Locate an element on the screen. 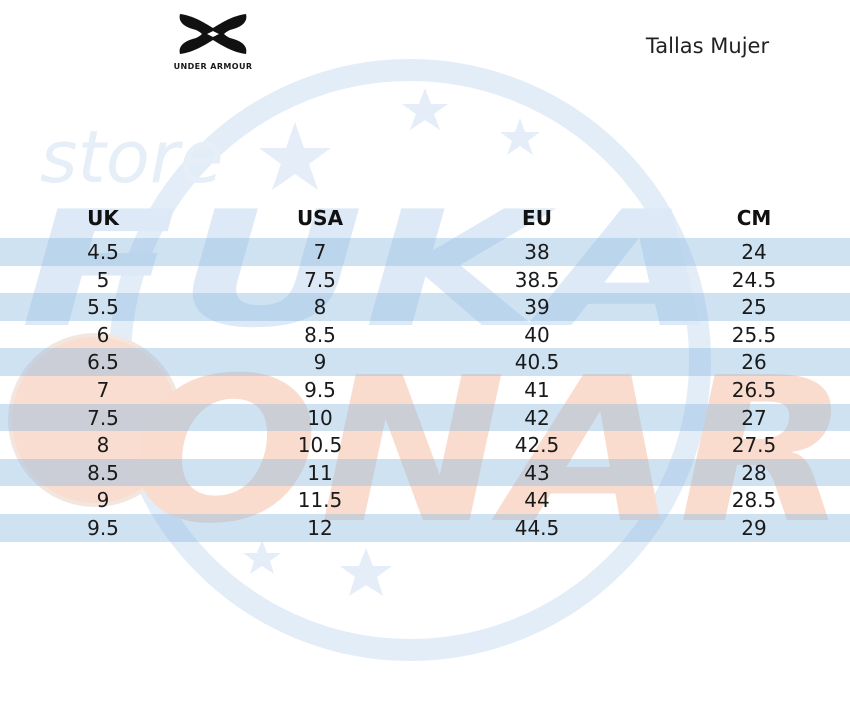 The height and width of the screenshot is (714, 850). cell-cm: 25 is located at coordinates (754, 307).